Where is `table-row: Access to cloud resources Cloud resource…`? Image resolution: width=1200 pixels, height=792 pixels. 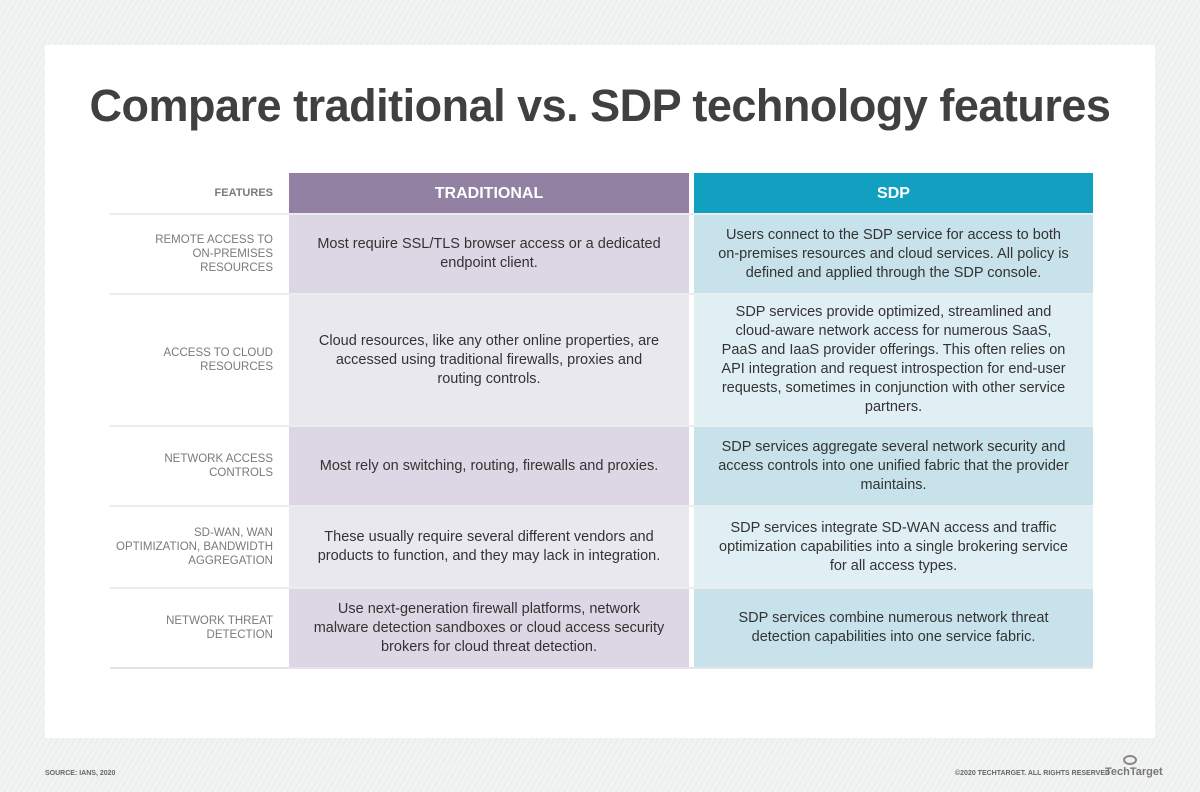 table-row: Access to cloud resources Cloud resource… is located at coordinates (601, 361).